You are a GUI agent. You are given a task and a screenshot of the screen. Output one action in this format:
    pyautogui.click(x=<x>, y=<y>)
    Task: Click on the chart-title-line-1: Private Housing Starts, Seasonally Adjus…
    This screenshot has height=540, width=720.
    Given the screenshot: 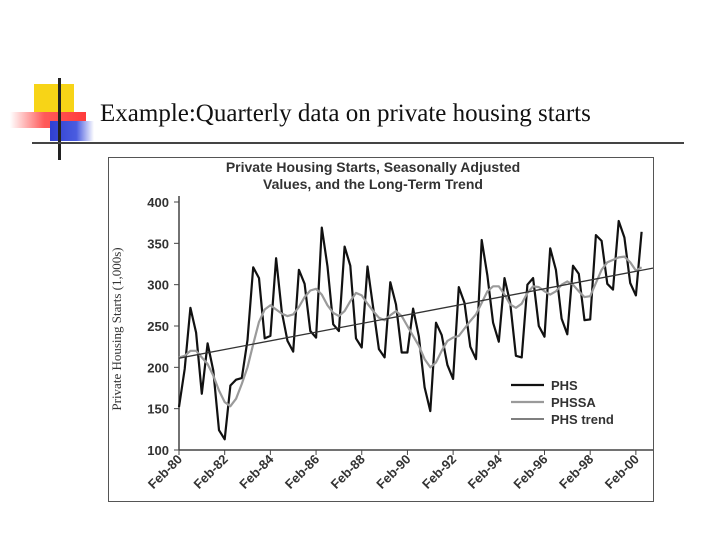 What is the action you would take?
    pyautogui.click(x=373, y=167)
    